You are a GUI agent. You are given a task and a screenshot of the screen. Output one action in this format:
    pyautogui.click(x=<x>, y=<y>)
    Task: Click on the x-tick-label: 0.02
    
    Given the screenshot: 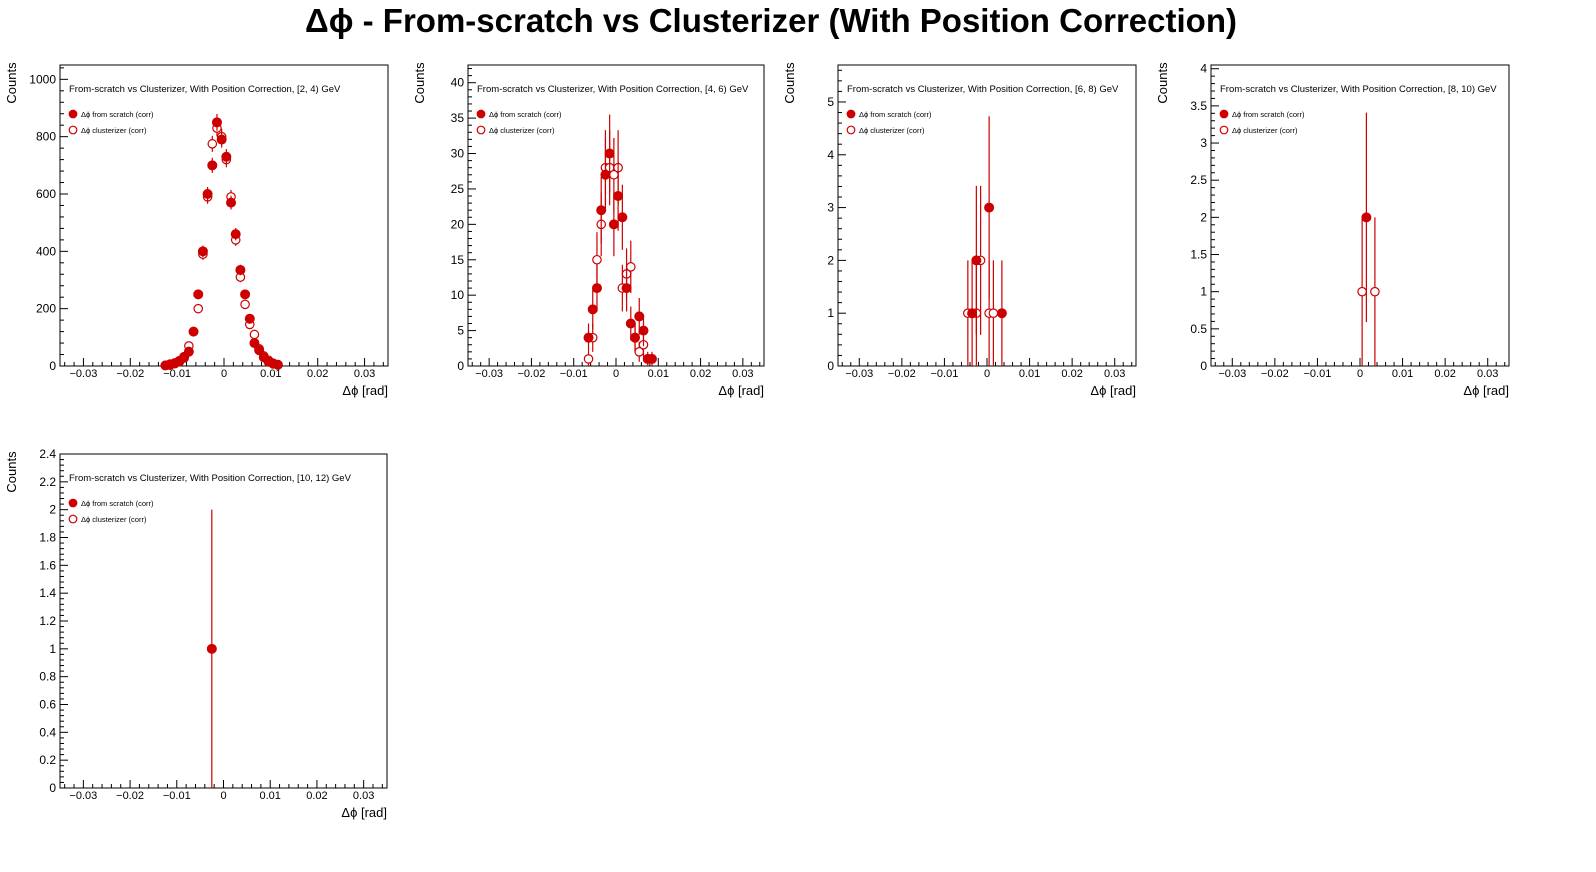 What is the action you would take?
    pyautogui.click(x=1444, y=374)
    